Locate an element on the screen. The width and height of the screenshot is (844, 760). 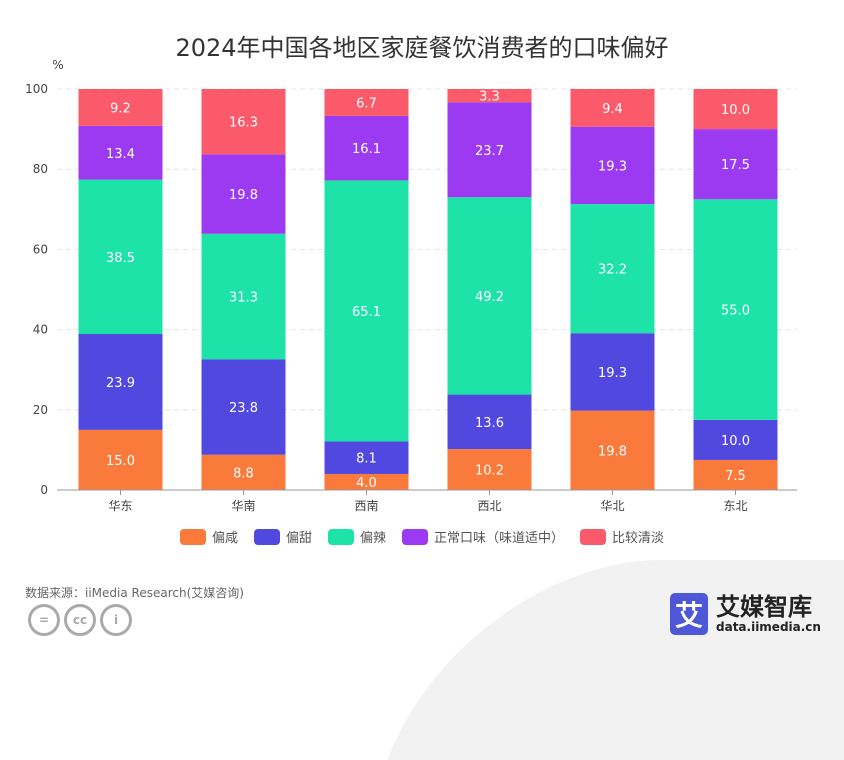
by-icon: i is located at coordinates (116, 620).